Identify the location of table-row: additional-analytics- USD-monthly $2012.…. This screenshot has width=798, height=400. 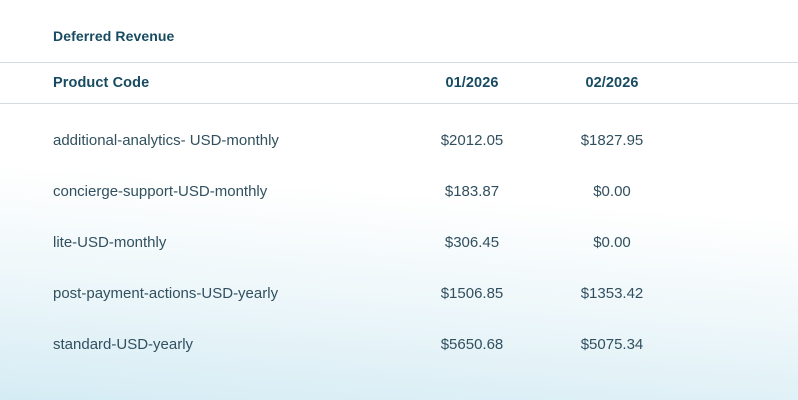
(399, 140).